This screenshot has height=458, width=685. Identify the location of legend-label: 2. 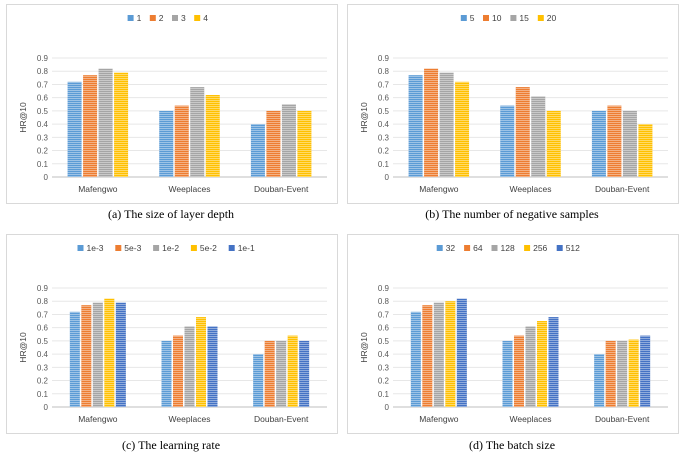
(161, 18).